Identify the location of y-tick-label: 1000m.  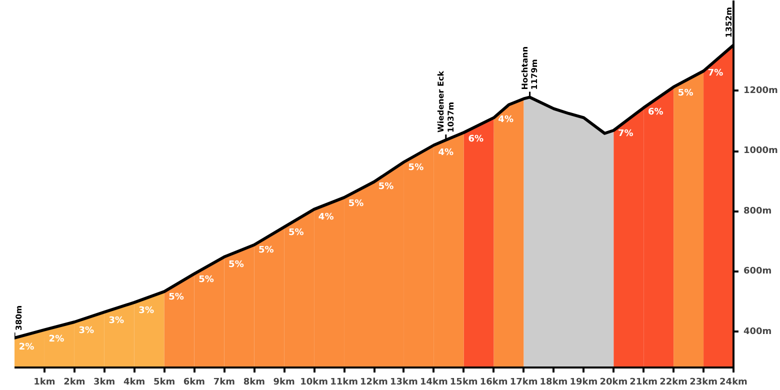
(761, 151).